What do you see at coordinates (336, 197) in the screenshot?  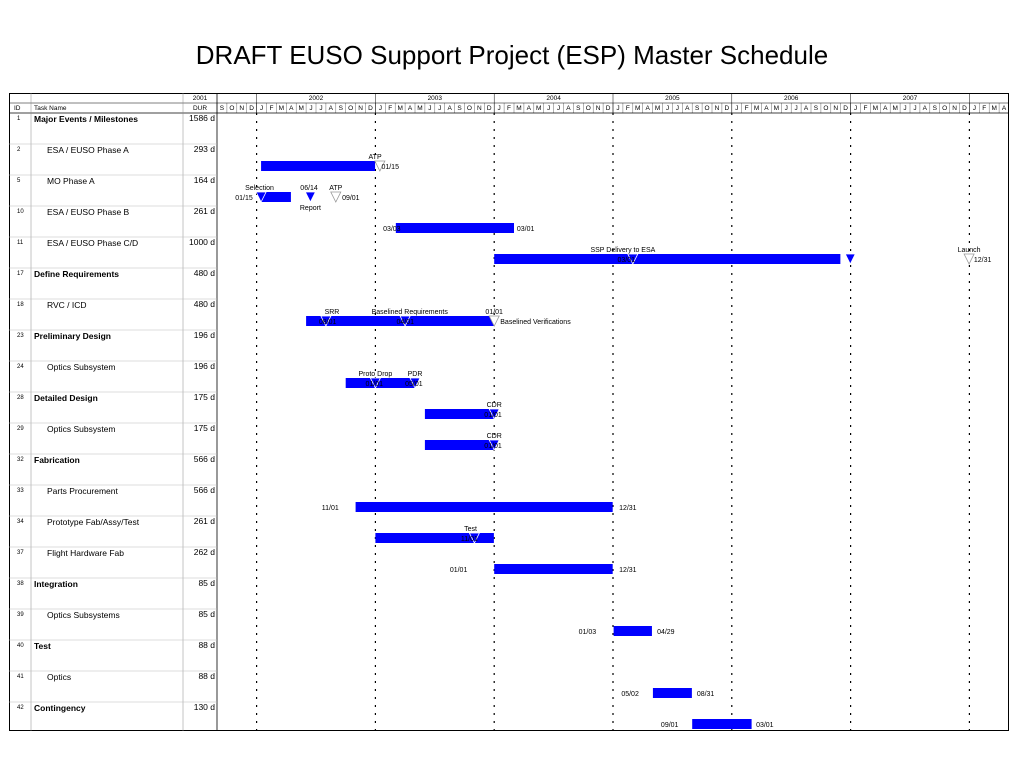 I see `milestone-hollow-marker` at bounding box center [336, 197].